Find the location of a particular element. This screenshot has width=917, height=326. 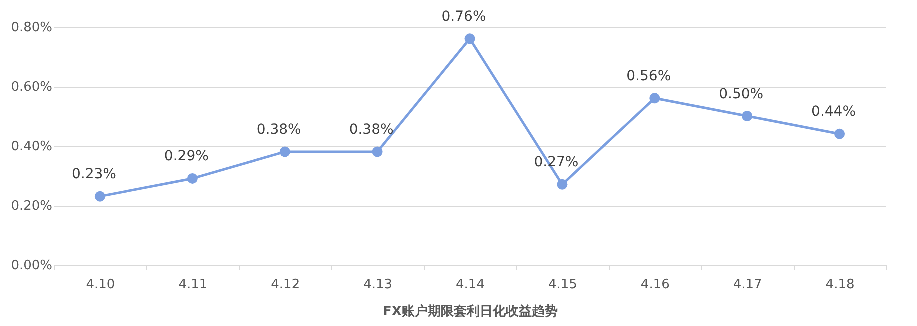

y-tick-label: 0.80% is located at coordinates (31, 28).